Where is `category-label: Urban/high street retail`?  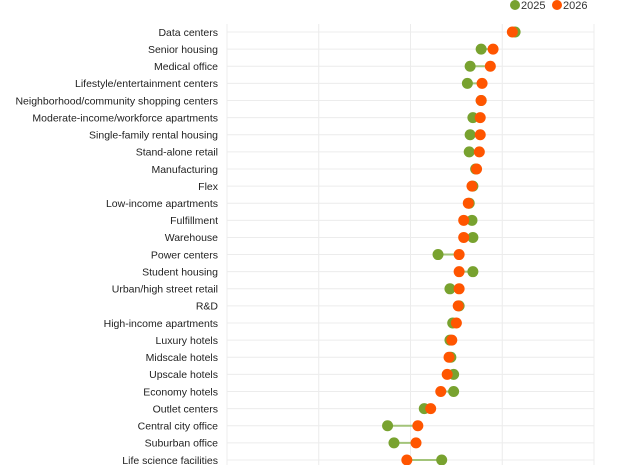 category-label: Urban/high street retail is located at coordinates (165, 290).